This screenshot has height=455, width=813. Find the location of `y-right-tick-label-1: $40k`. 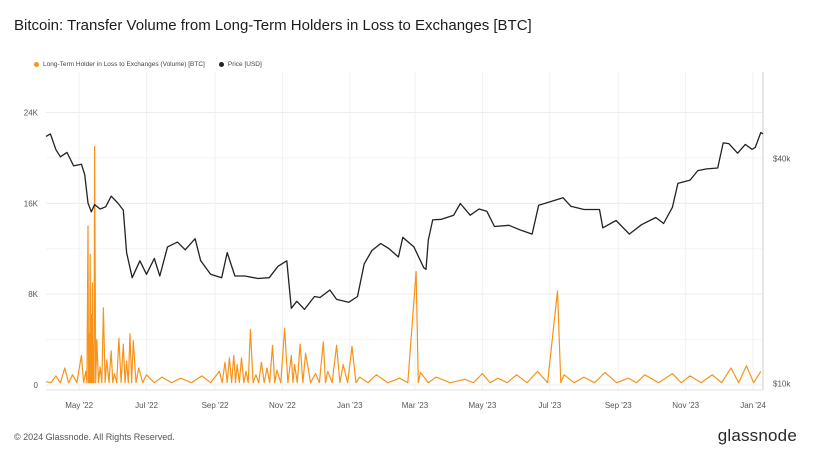

y-right-tick-label-1: $40k is located at coordinates (782, 158).